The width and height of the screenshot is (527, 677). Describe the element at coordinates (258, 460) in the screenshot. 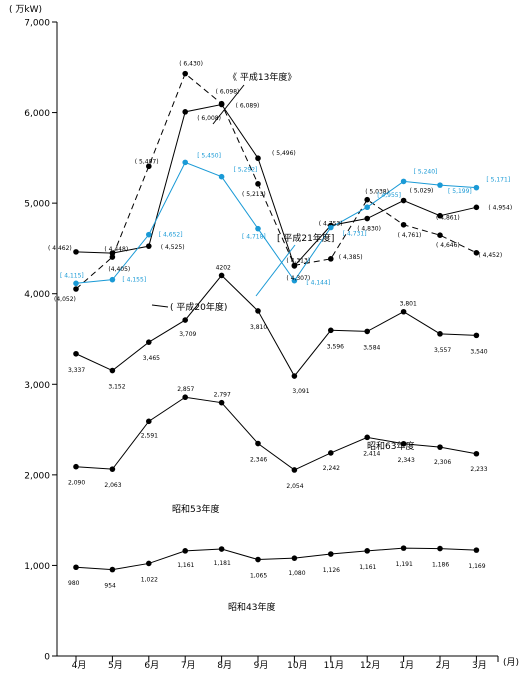

I see `data-label-4: 2,346` at that location.